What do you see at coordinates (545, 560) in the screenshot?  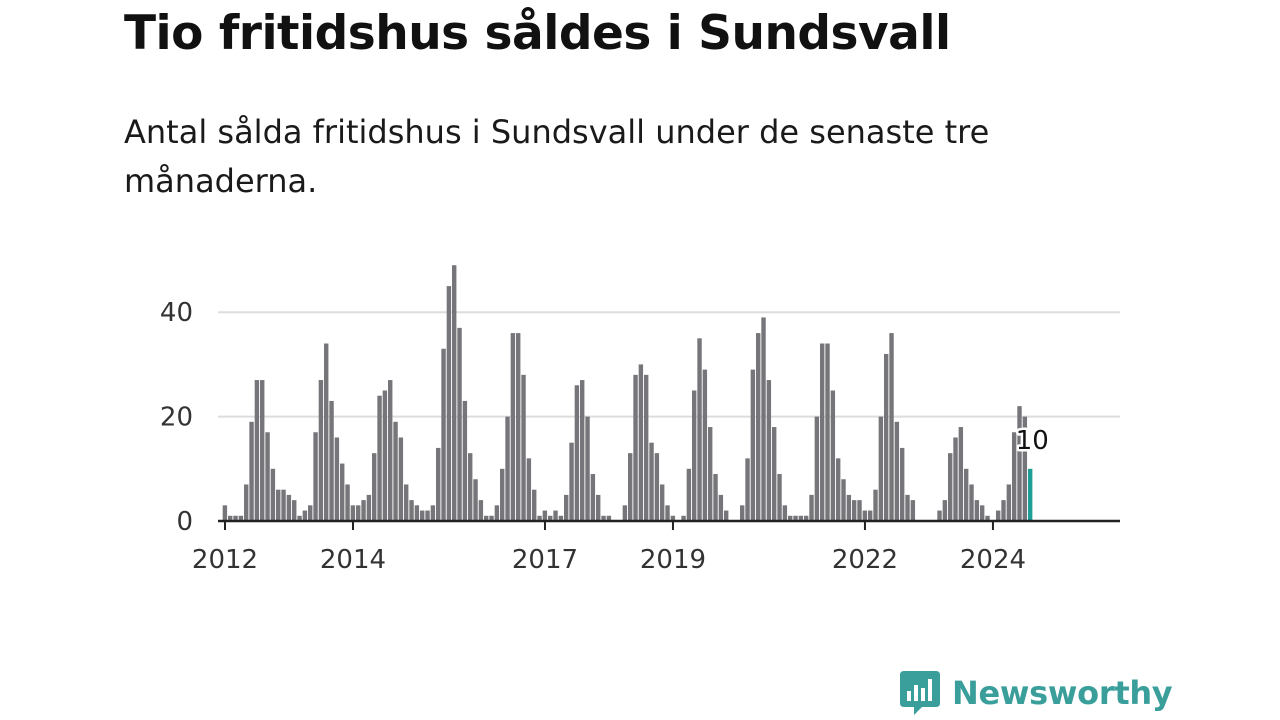 I see `x-tick-label: 2017` at bounding box center [545, 560].